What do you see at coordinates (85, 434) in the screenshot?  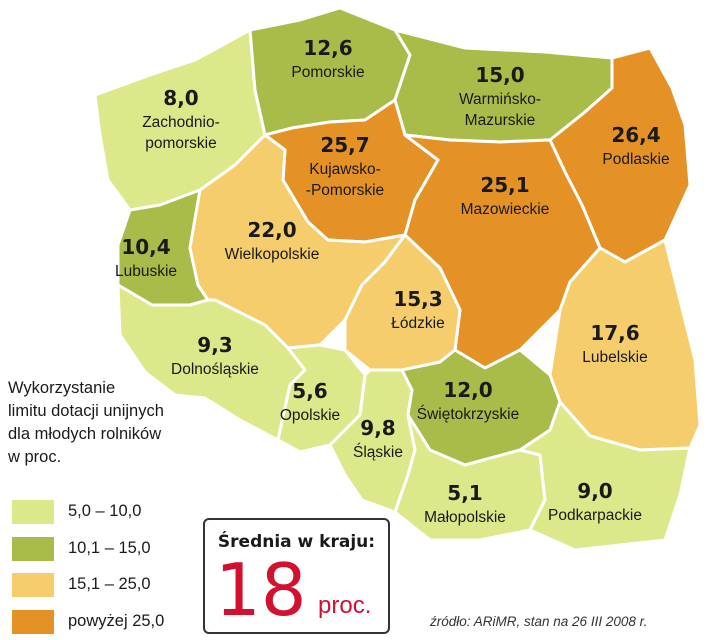 I see `legend-title-line: dla młodych rolników` at bounding box center [85, 434].